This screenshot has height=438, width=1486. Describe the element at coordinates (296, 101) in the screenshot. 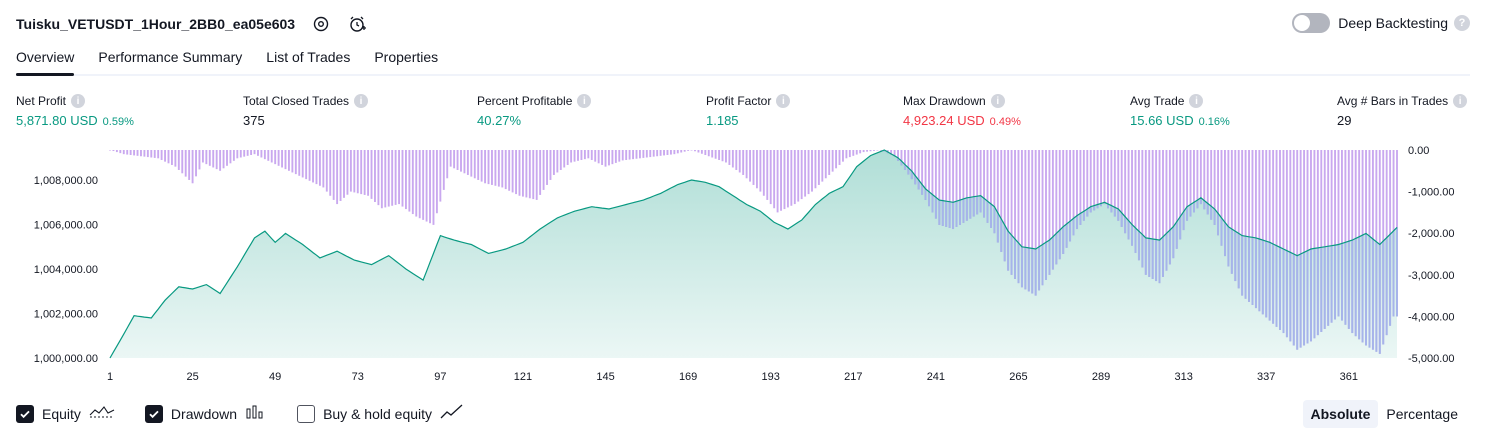

I see `stat-label: Total Closed Trades` at that location.